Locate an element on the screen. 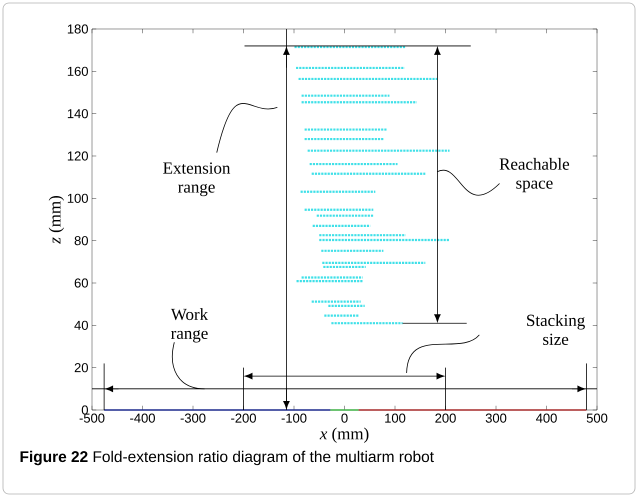 The image size is (638, 497). y-tick-label: 180 is located at coordinates (78, 29).